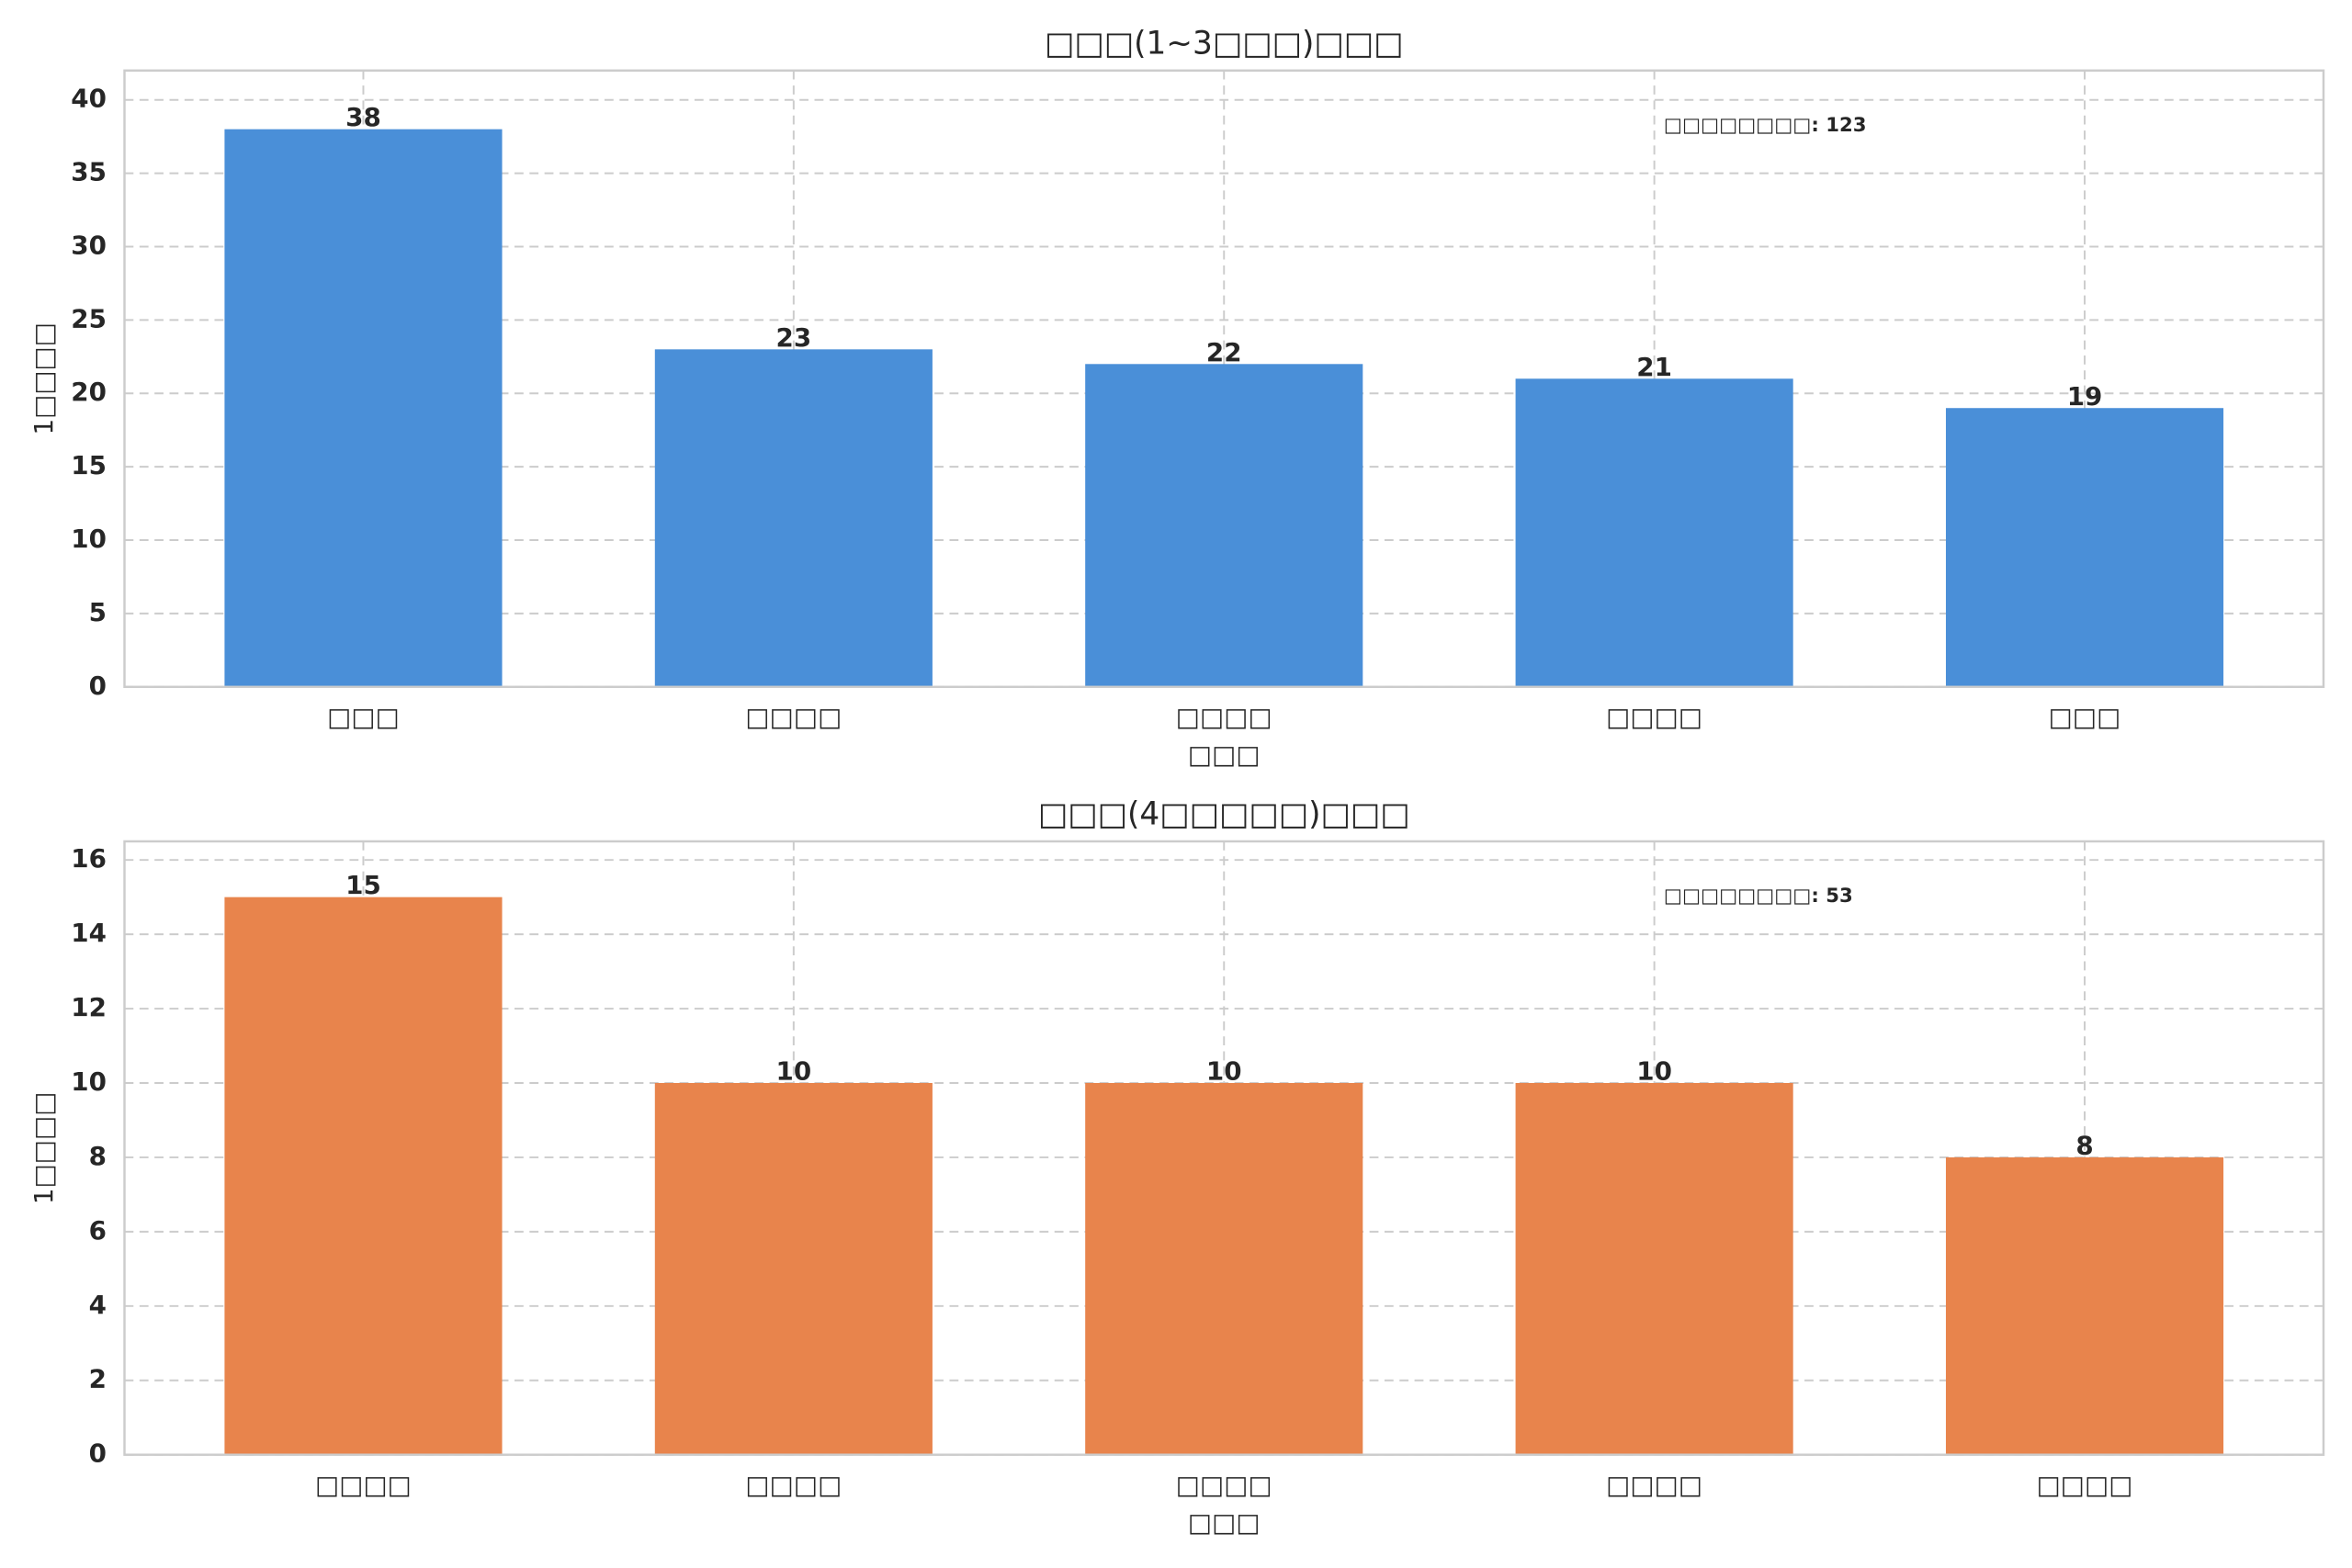  Describe the element at coordinates (89, 318) in the screenshot. I see `y-tick-label: 25` at that location.